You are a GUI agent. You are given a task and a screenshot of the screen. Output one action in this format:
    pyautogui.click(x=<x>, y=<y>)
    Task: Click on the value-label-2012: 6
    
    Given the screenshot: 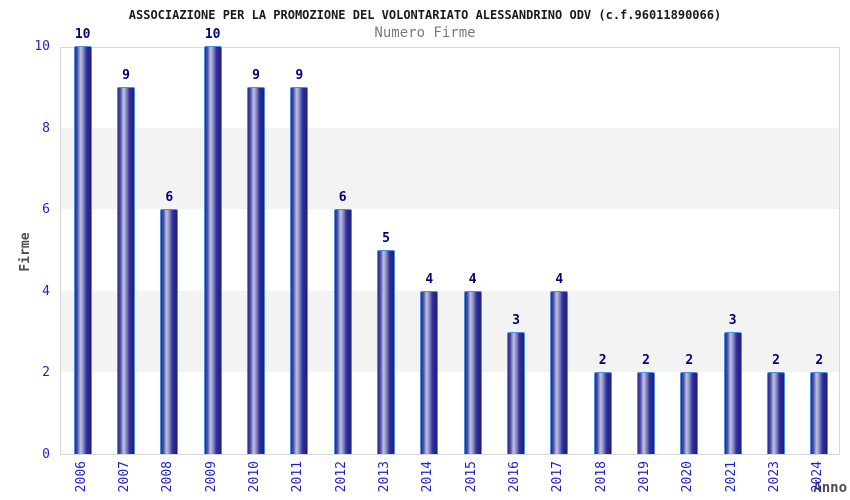 What is the action you would take?
    pyautogui.click(x=342, y=198)
    